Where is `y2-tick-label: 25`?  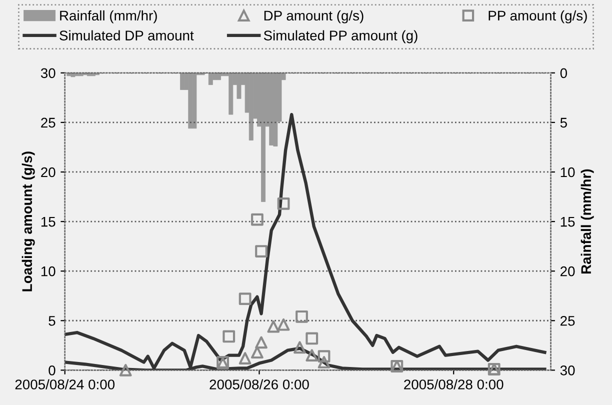
y2-tick-label: 25 is located at coordinates (567, 321).